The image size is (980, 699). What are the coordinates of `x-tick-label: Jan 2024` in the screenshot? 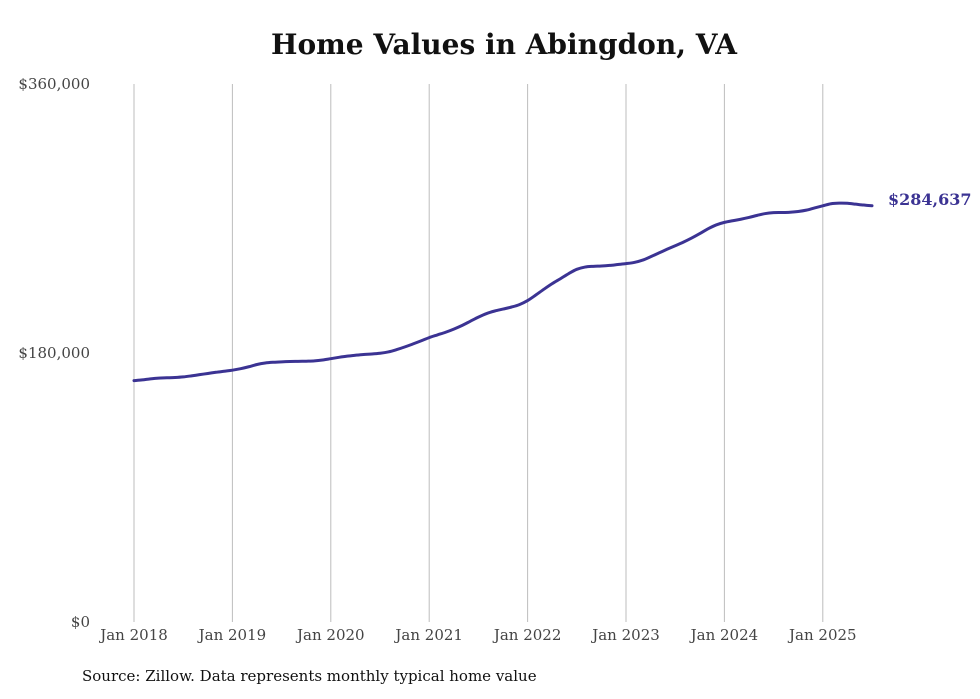 It's located at (724, 635).